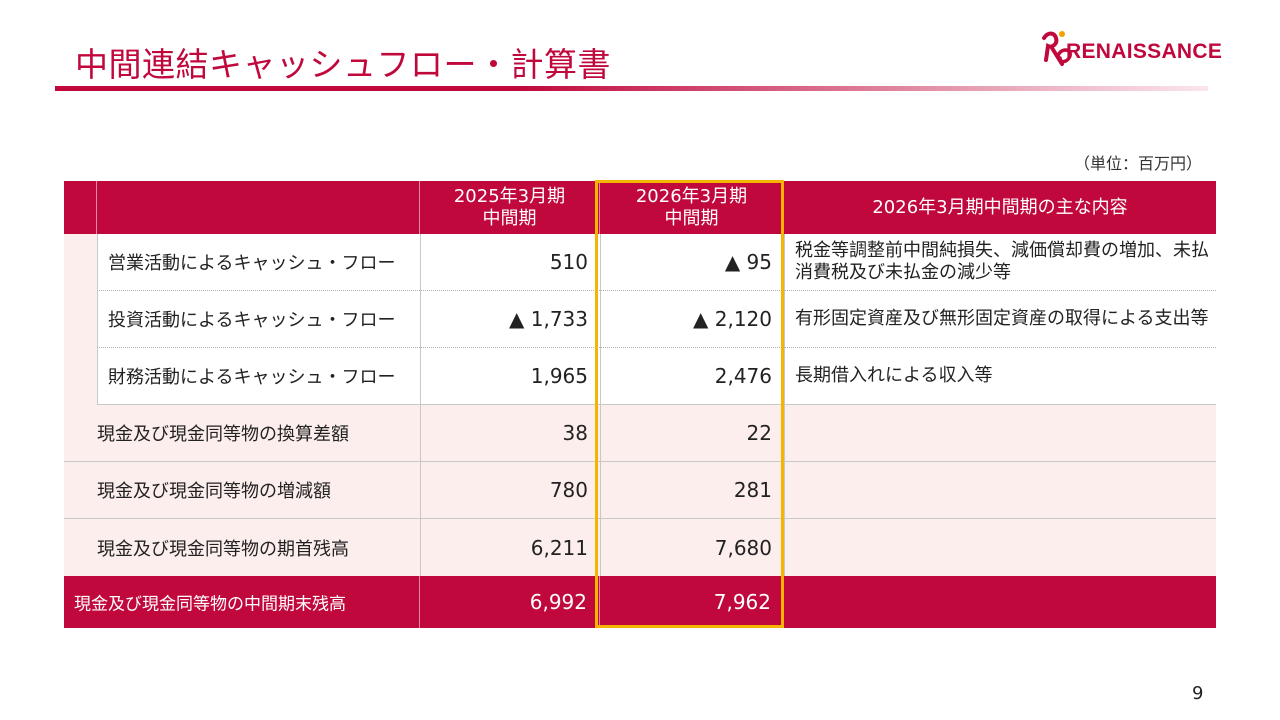  I want to click on value-text: 7,680, so click(743, 547).